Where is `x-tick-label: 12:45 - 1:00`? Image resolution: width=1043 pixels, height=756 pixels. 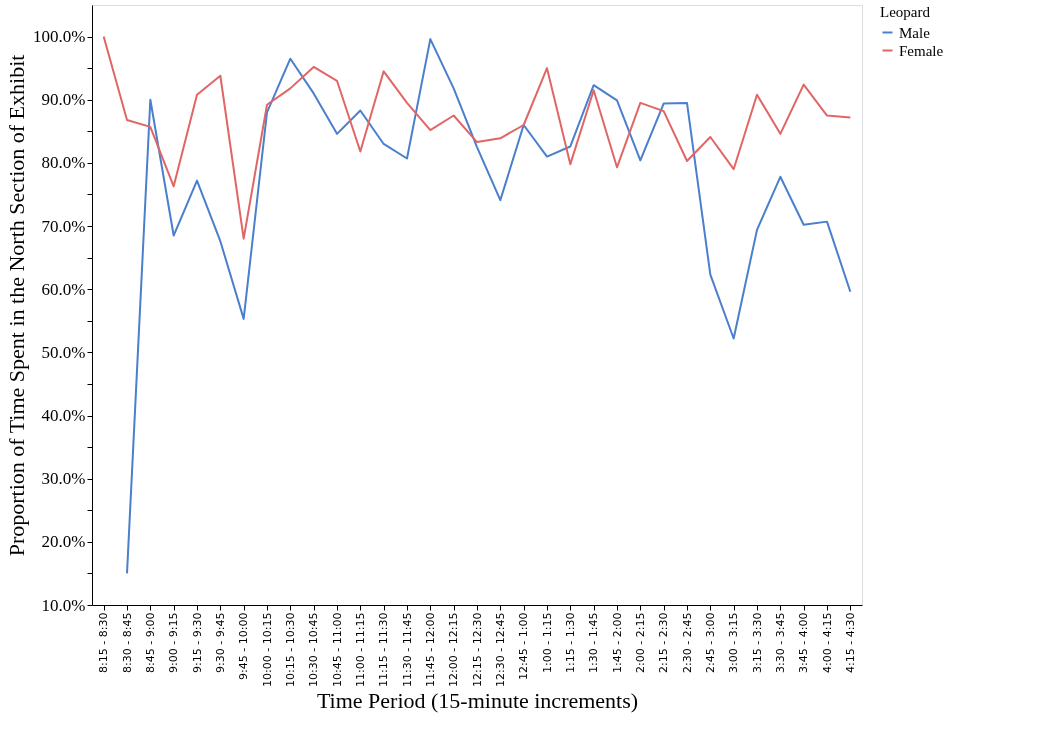 x-tick-label: 12:45 - 1:00 is located at coordinates (524, 646).